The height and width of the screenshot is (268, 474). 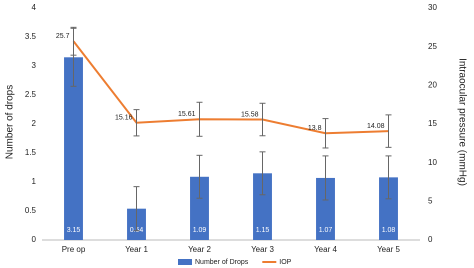 What do you see at coordinates (222, 262) in the screenshot?
I see `legend-label: Number of Drops` at bounding box center [222, 262].